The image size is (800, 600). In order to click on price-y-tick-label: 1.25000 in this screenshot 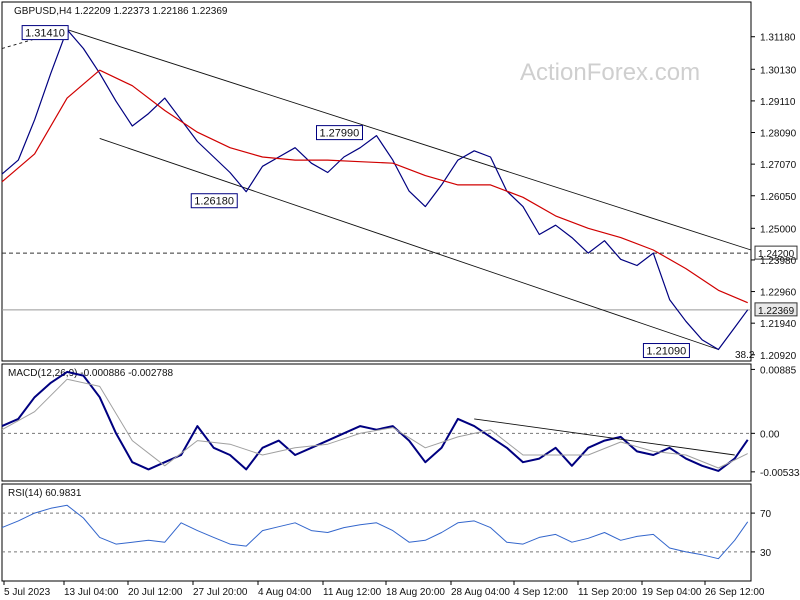, I will do `click(778, 229)`.